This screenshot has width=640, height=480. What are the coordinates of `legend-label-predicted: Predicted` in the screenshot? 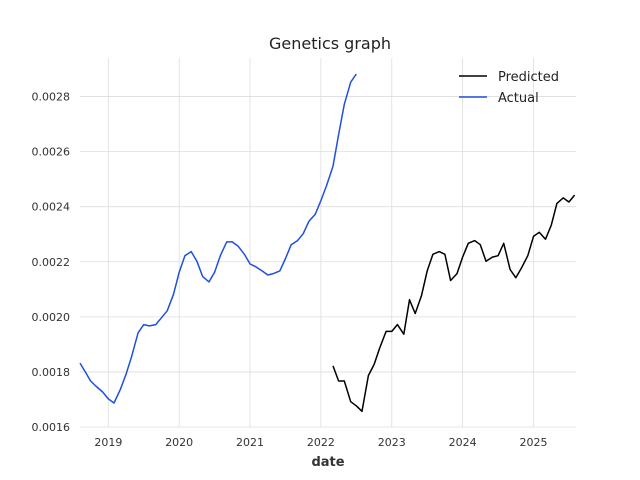 It's located at (528, 77).